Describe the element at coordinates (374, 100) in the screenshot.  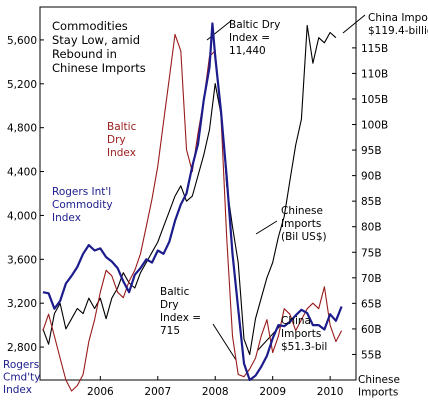
I see `right-tick-label: 105B` at that location.